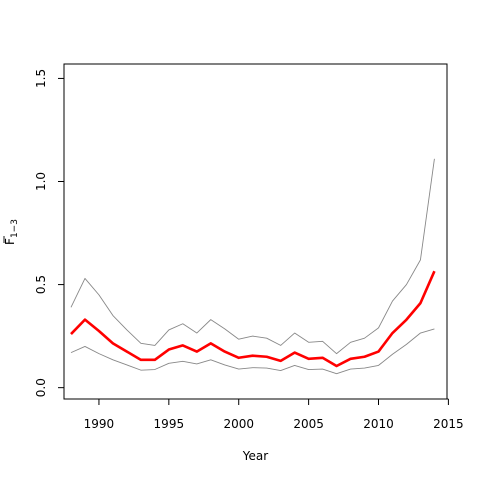 The height and width of the screenshot is (480, 480). What do you see at coordinates (10, 241) in the screenshot?
I see `y-axis-title-main: F` at bounding box center [10, 241].